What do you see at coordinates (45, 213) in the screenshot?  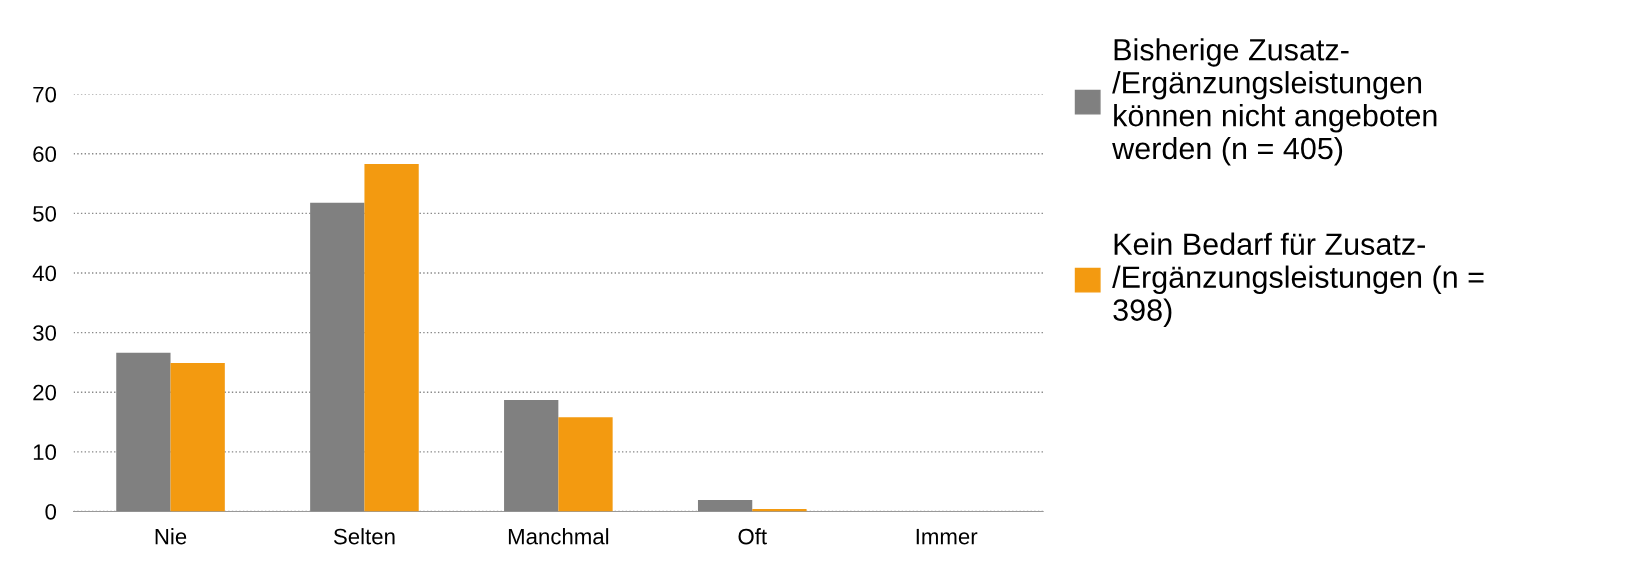 I see `y-tick-label: 50` at bounding box center [45, 213].